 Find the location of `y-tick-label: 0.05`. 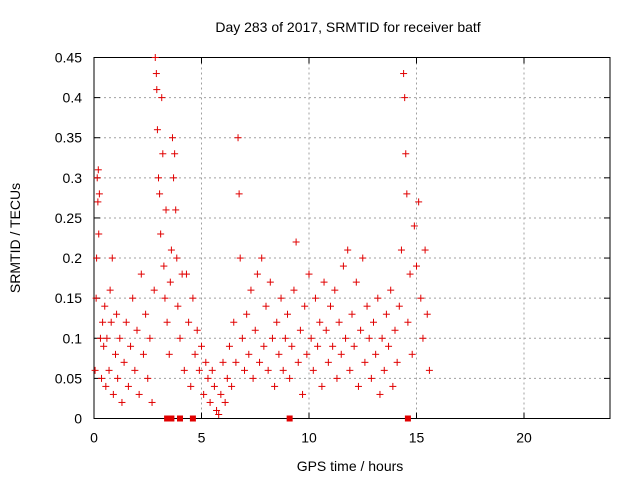

y-tick-label: 0.05 is located at coordinates (68, 378).